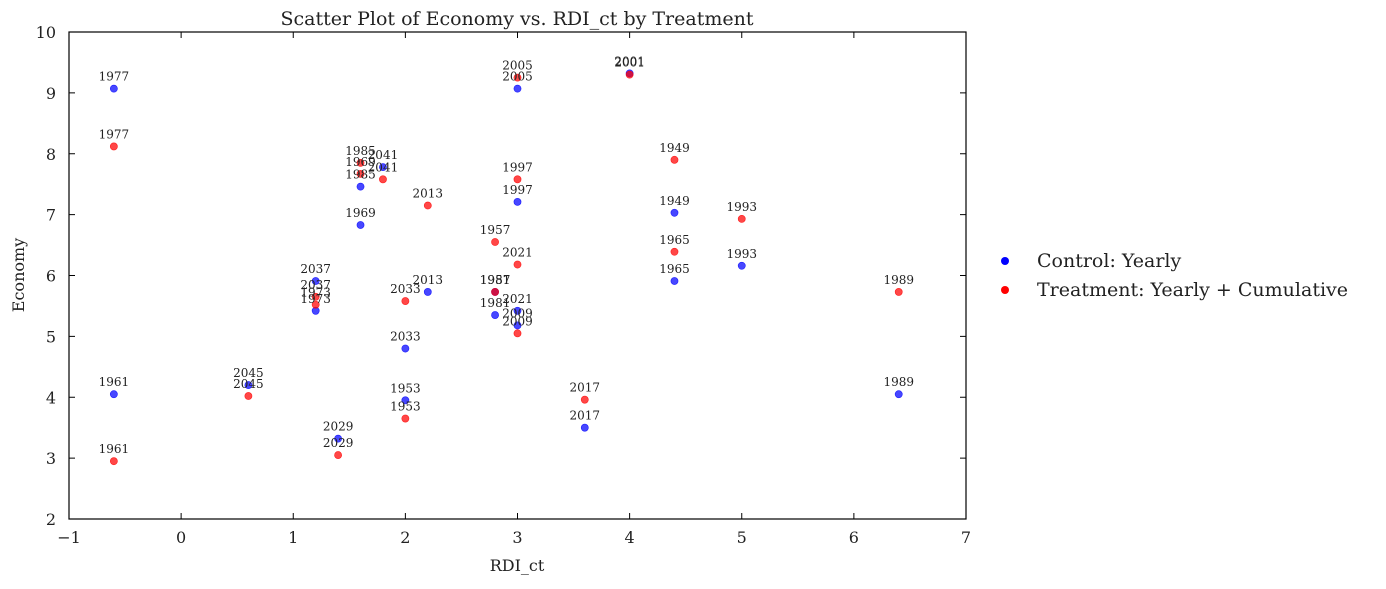 This screenshot has width=1386, height=589. I want to click on data-label-treatment: 1973, so click(315, 293).